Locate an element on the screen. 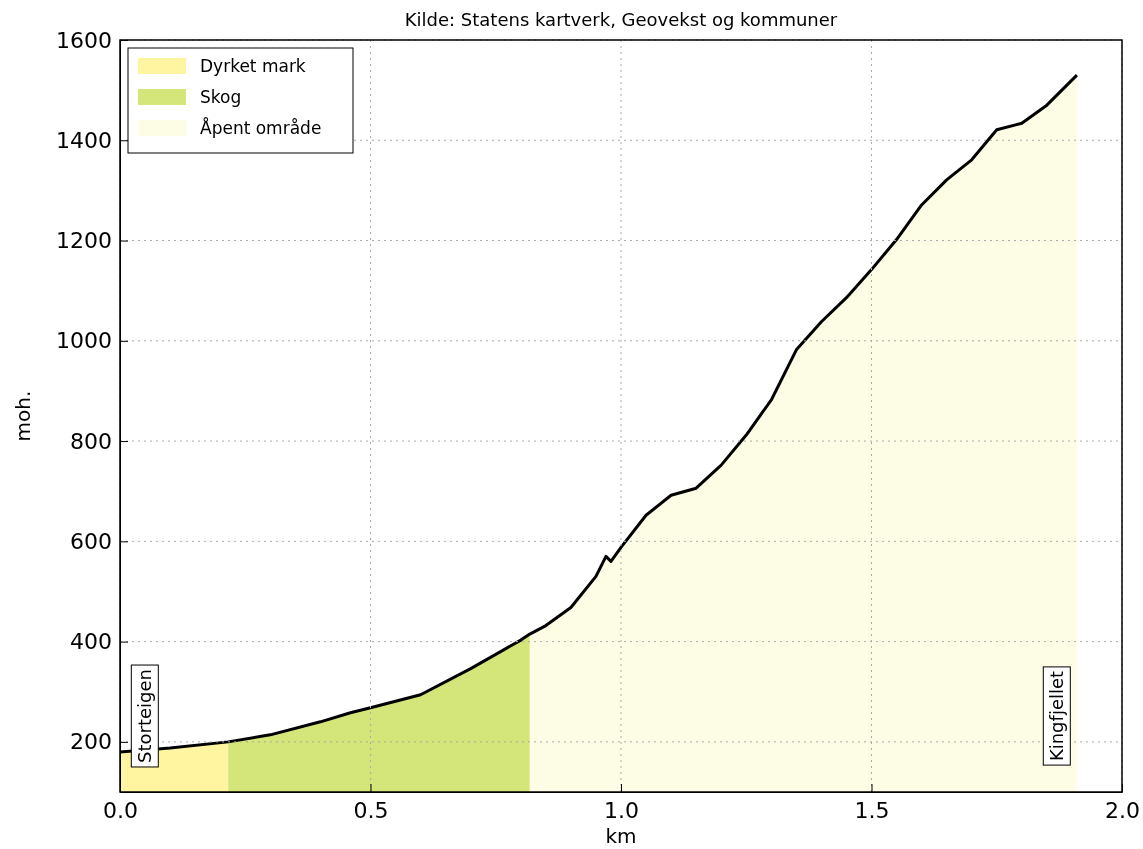 The width and height of the screenshot is (1143, 849). legend-label: Åpent område is located at coordinates (261, 127).